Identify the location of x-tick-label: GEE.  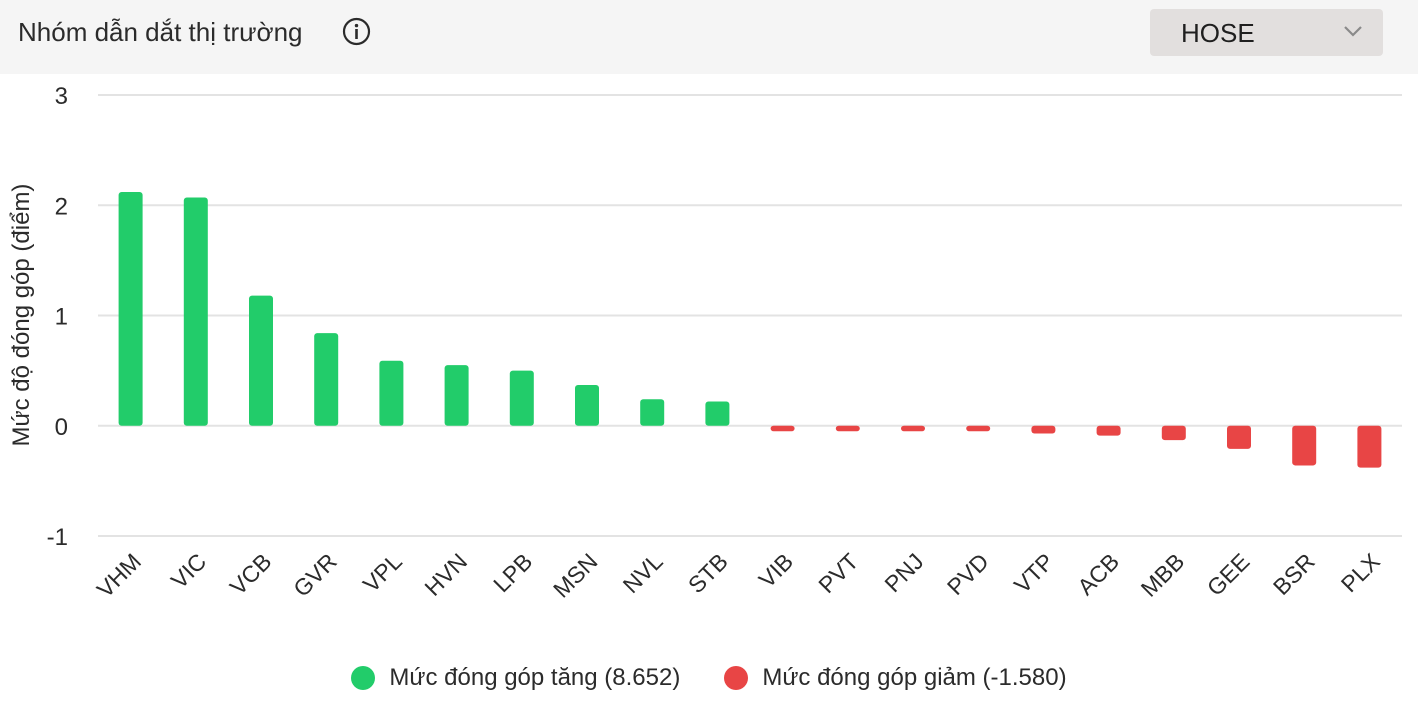
(1228, 574).